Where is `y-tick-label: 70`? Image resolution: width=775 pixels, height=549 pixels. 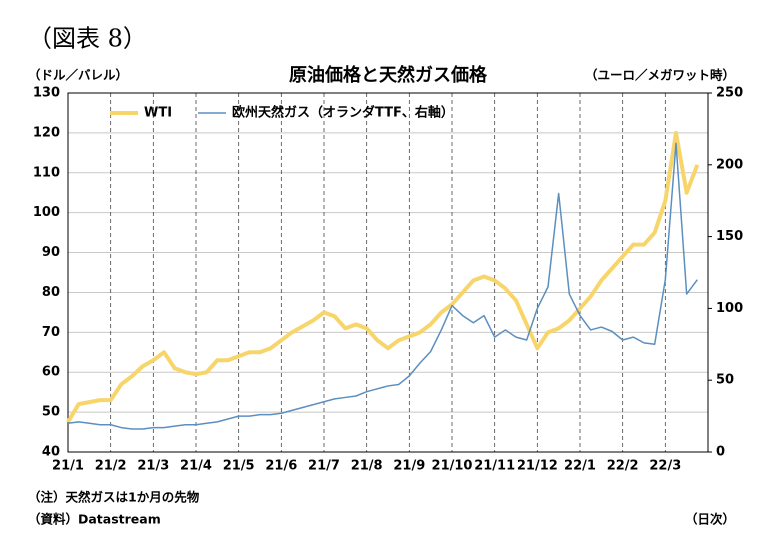
y-tick-label: 70 is located at coordinates (51, 332).